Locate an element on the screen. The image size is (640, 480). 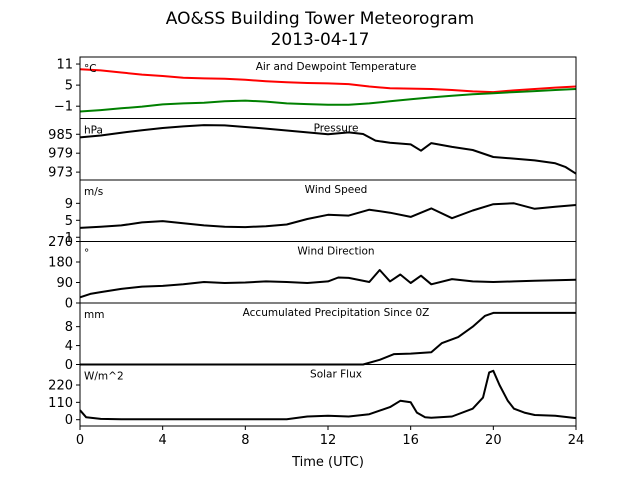
panel-unit-label: m/s is located at coordinates (93, 192).